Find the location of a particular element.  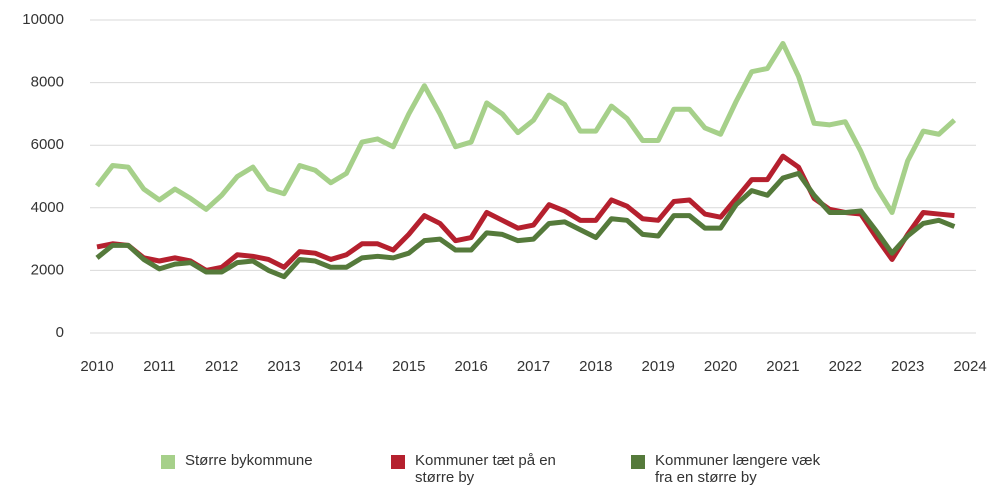

y-tick-label: 10000 is located at coordinates (43, 19).